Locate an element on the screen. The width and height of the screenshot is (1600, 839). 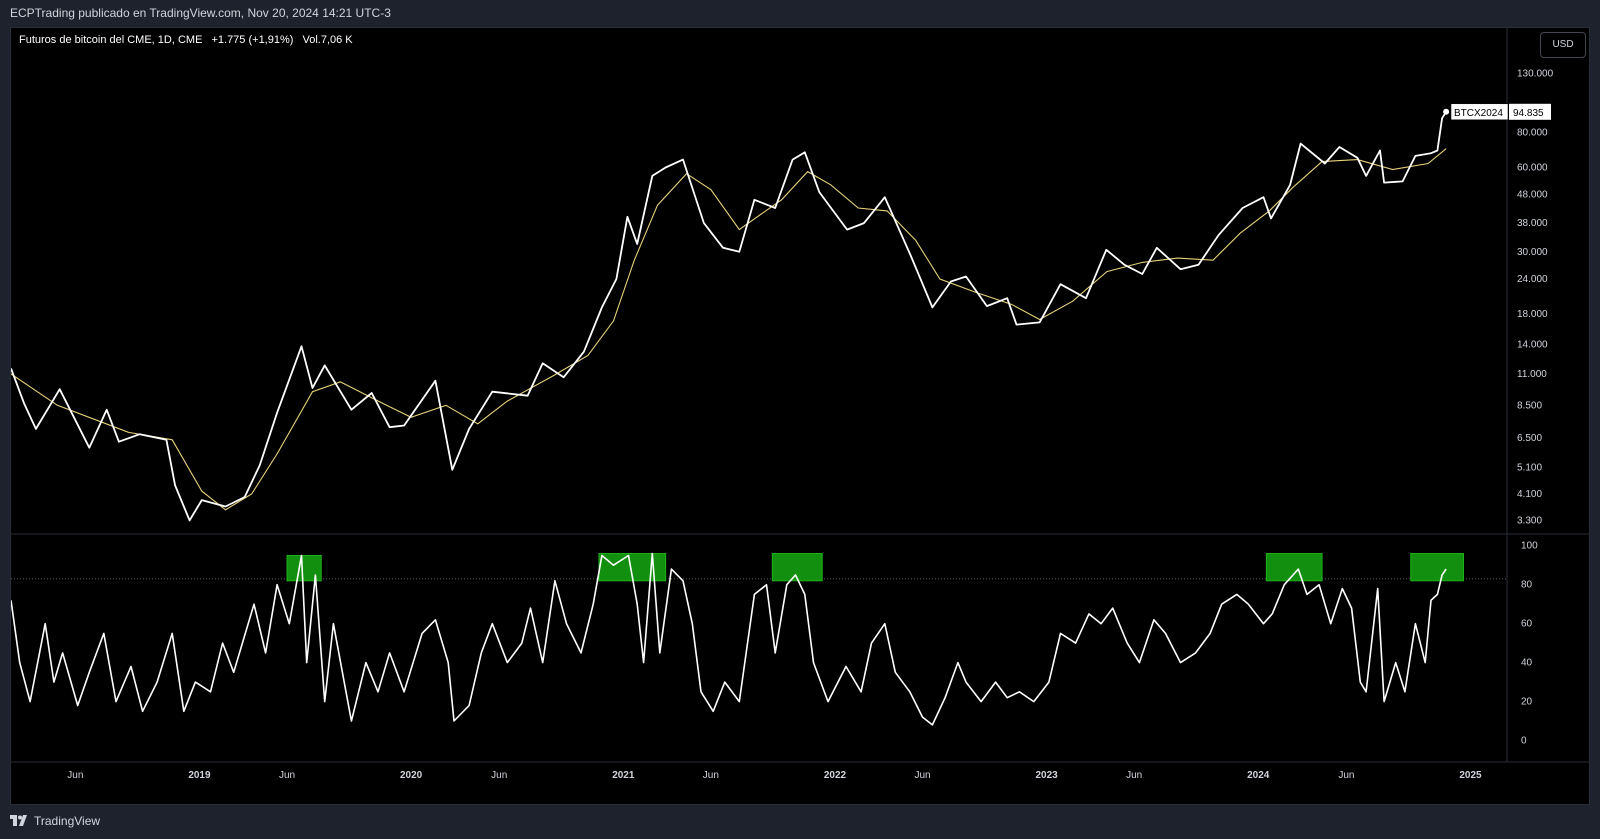
price-value-label: 94.835 is located at coordinates (1528, 113).